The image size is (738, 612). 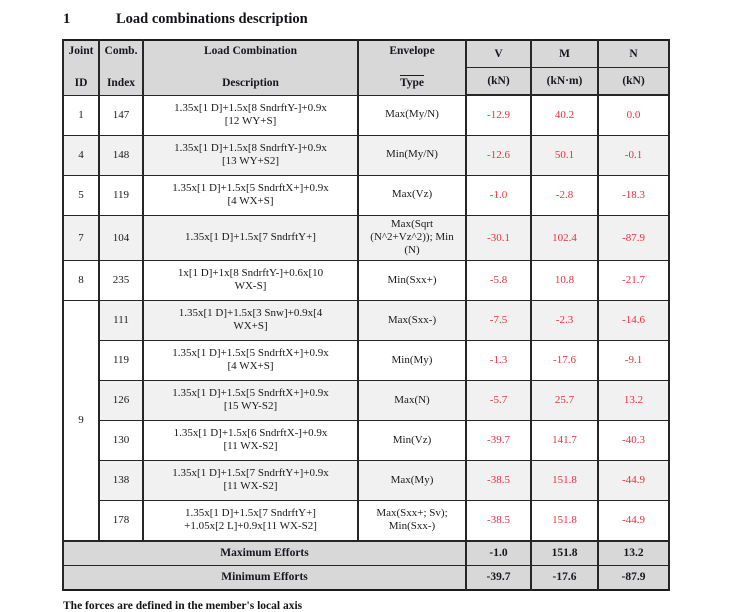 I want to click on v-value-cell: -1.0, so click(x=498, y=195).